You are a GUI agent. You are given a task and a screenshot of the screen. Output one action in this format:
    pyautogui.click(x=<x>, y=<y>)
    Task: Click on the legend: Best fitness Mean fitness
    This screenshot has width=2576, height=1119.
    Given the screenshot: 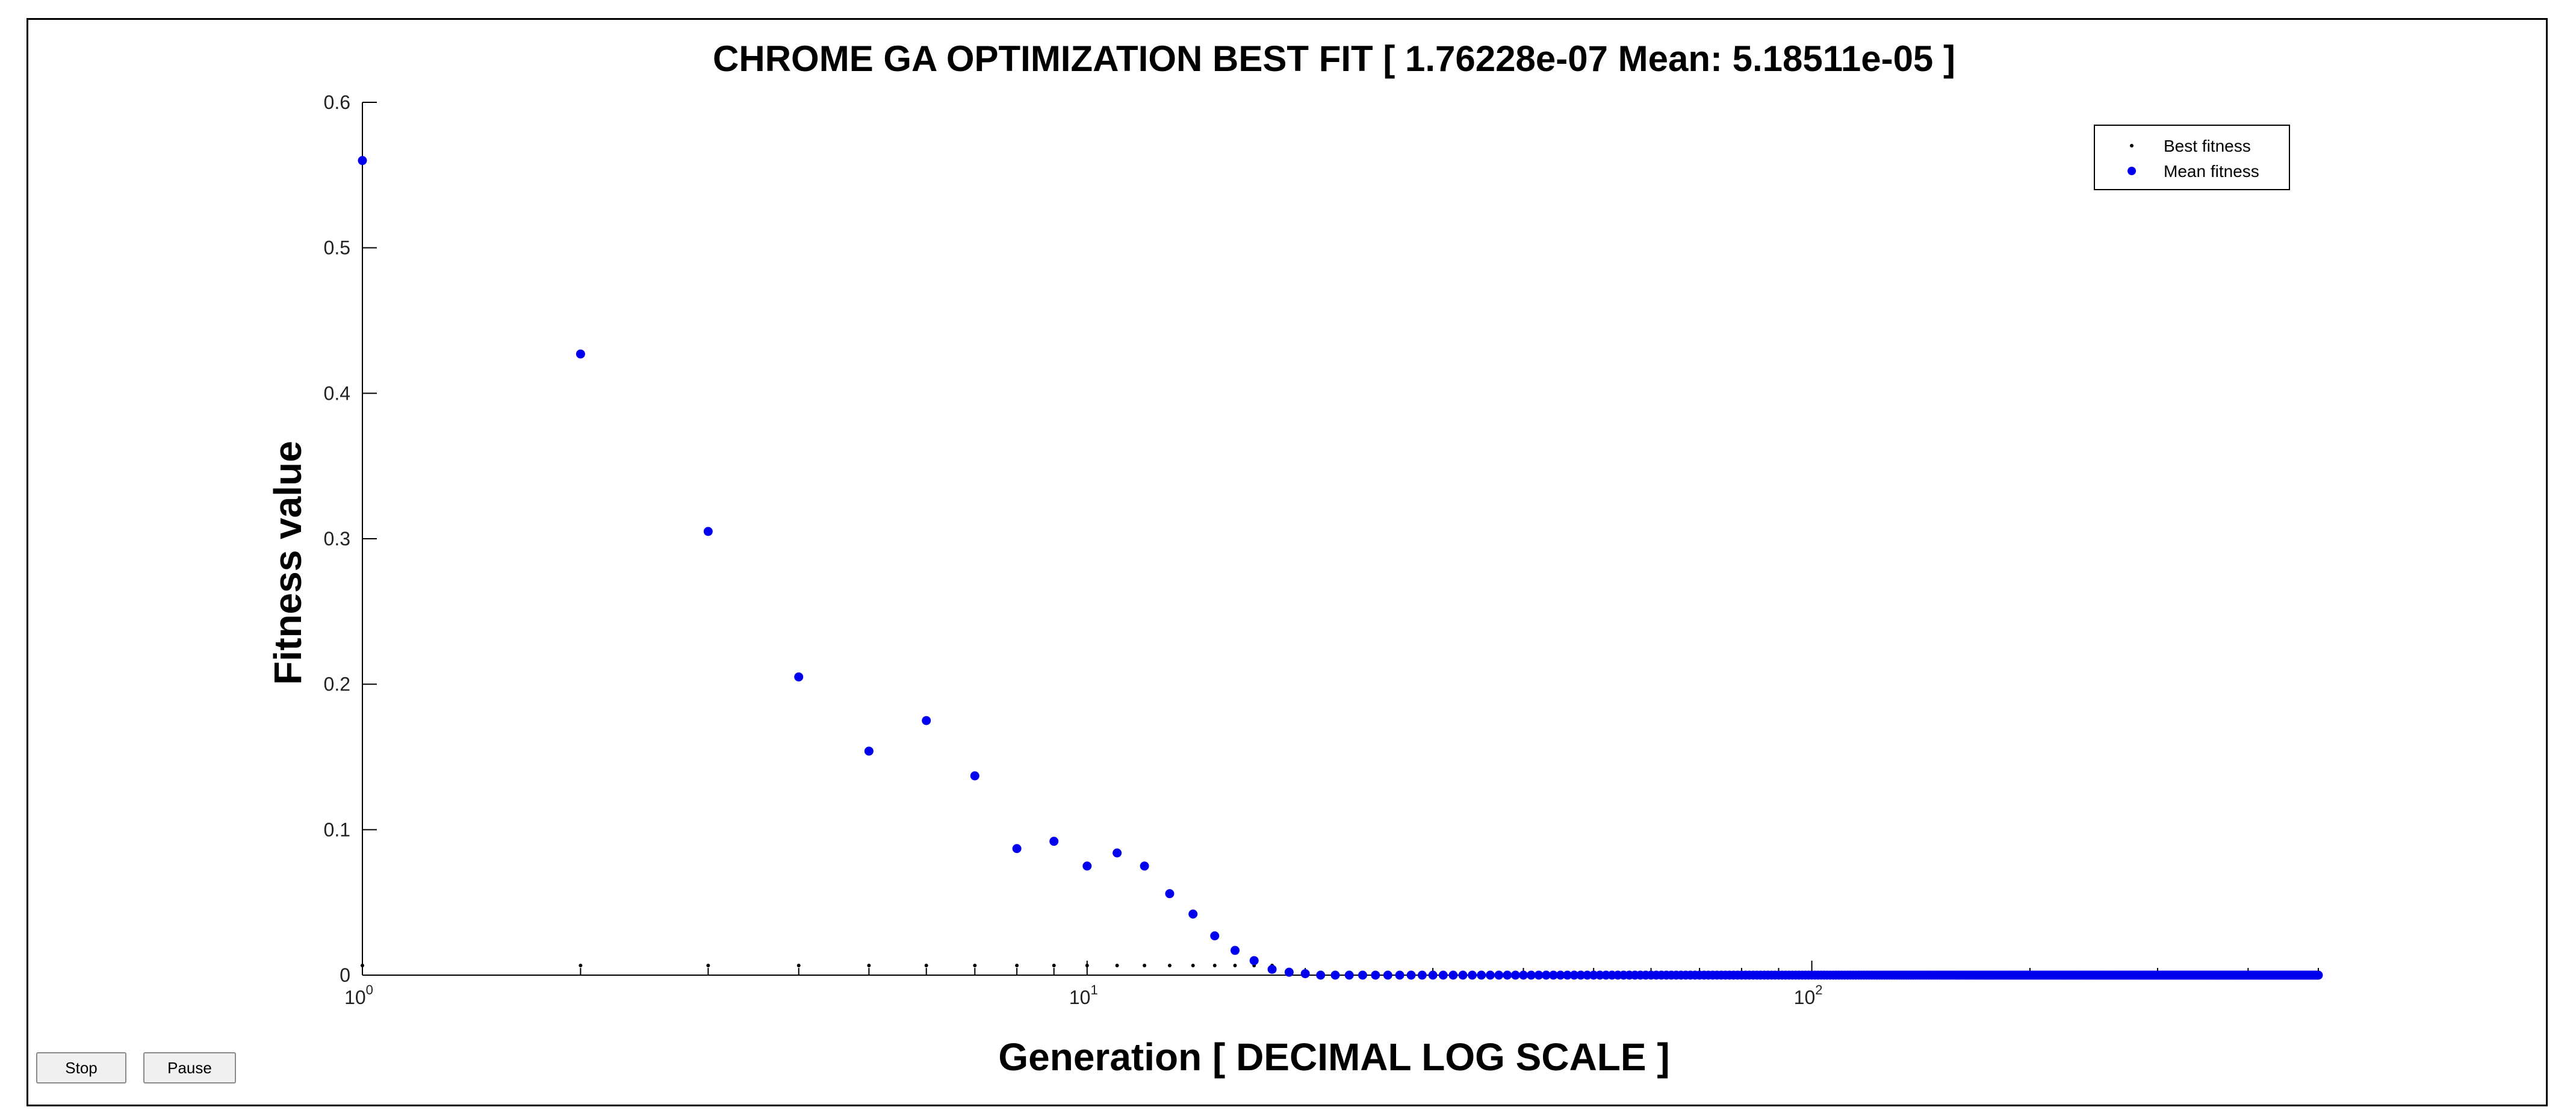 What is the action you would take?
    pyautogui.click(x=2192, y=157)
    